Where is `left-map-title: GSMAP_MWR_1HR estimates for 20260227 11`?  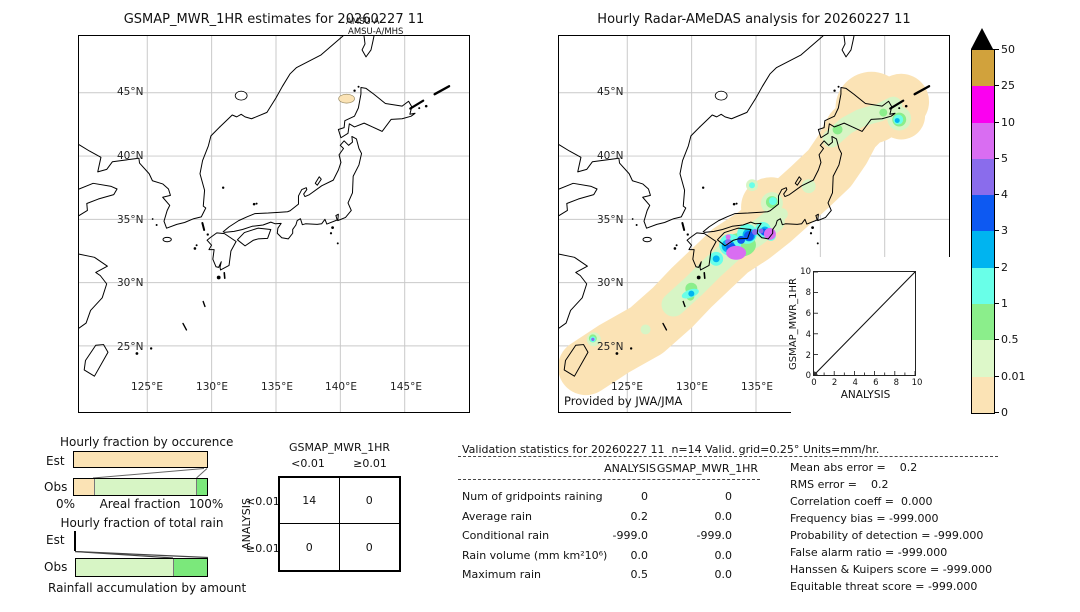 left-map-title: GSMAP_MWR_1HR estimates for 20260227 11 is located at coordinates (274, 19).